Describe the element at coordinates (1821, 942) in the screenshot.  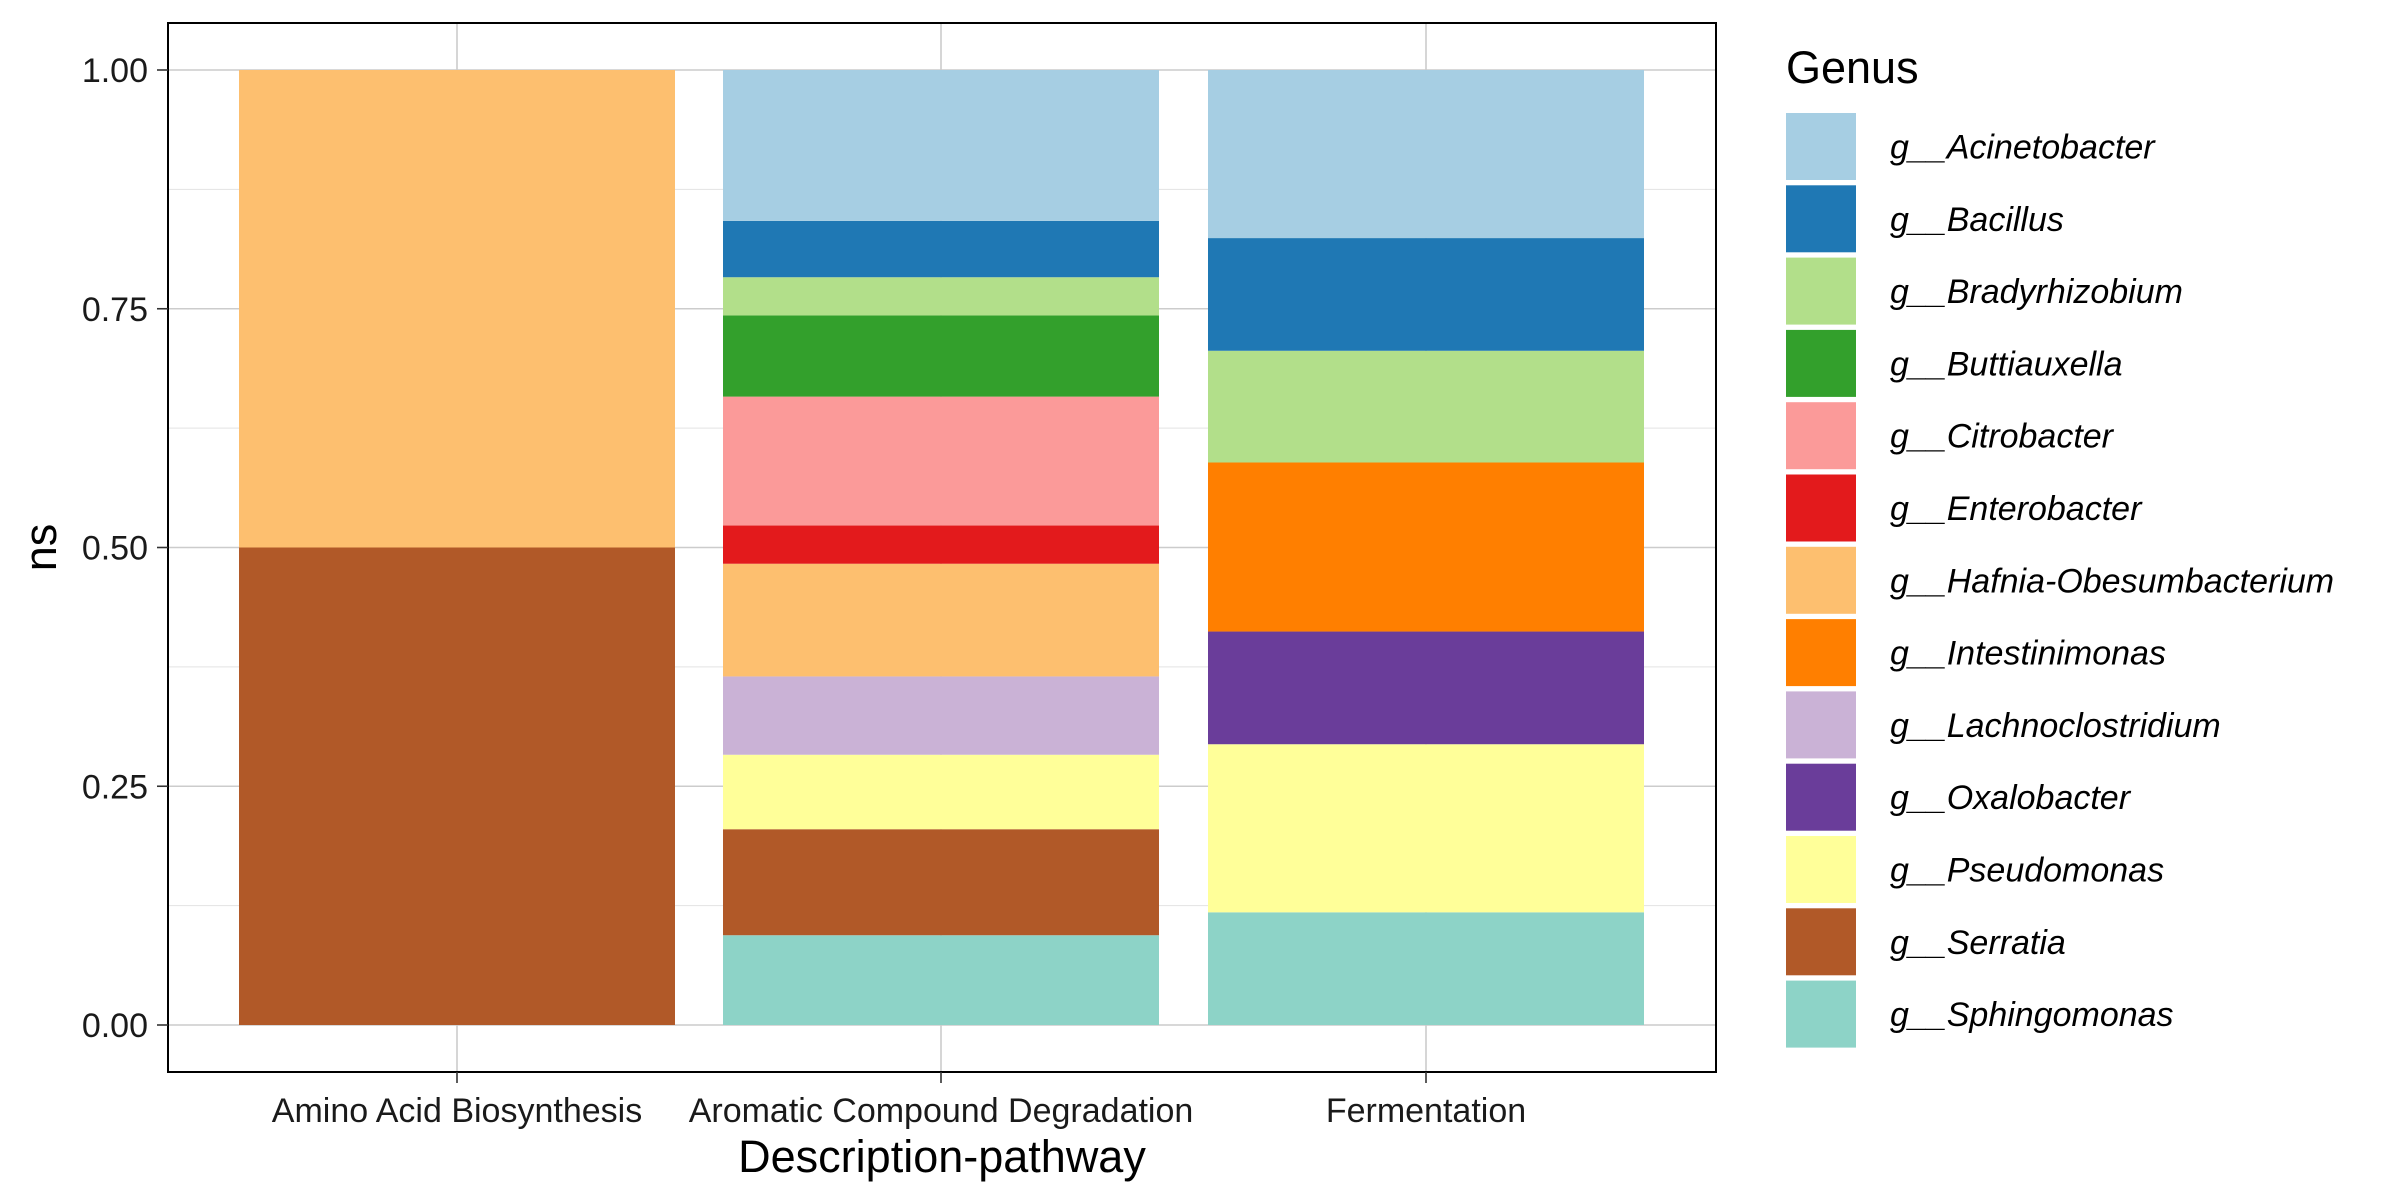
I see `legend-key-serratia` at that location.